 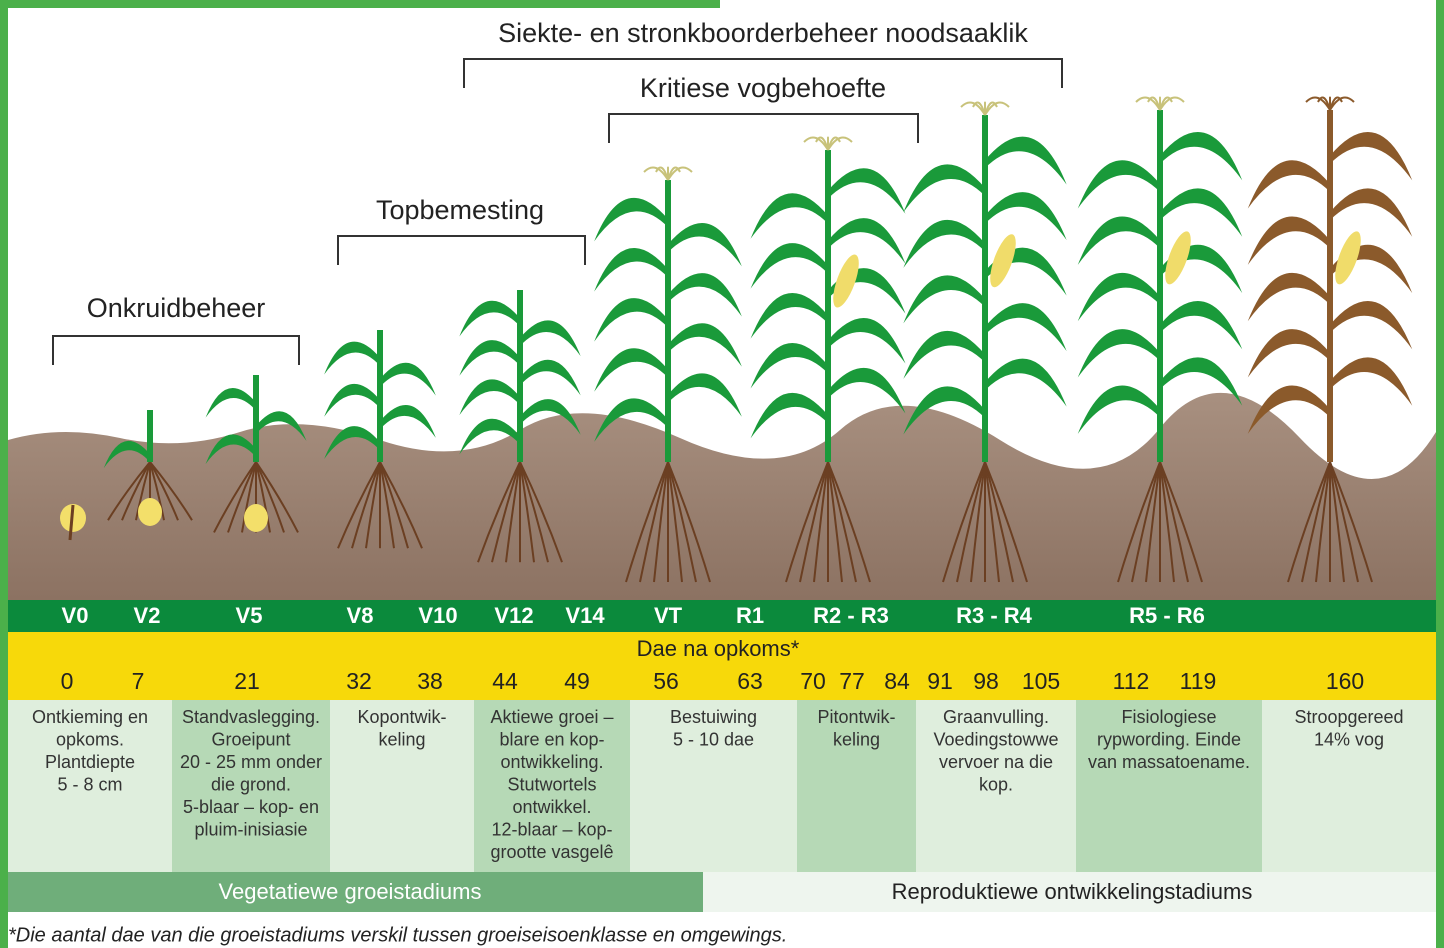 What do you see at coordinates (813, 681) in the screenshot?
I see `day-label: 70` at bounding box center [813, 681].